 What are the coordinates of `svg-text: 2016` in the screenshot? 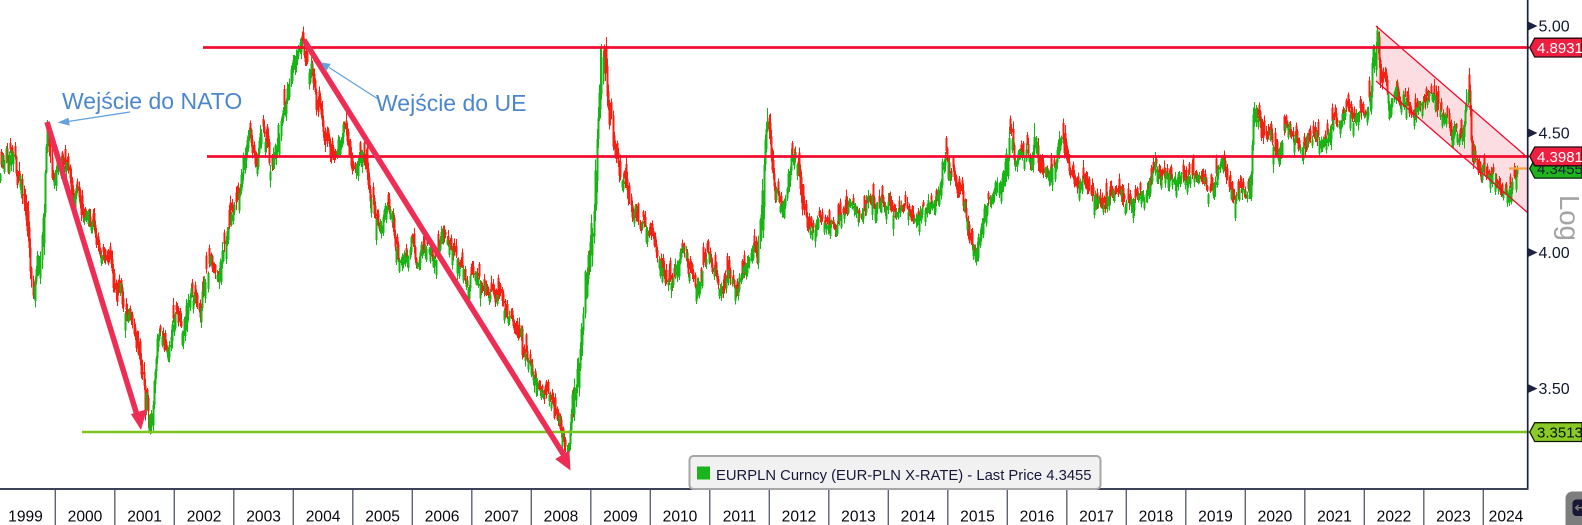 It's located at (1037, 517).